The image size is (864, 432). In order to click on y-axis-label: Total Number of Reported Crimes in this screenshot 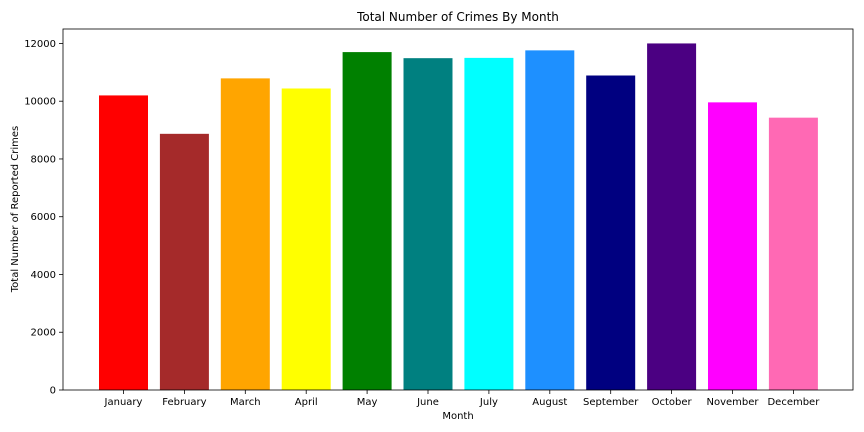, I will do `click(15, 210)`.